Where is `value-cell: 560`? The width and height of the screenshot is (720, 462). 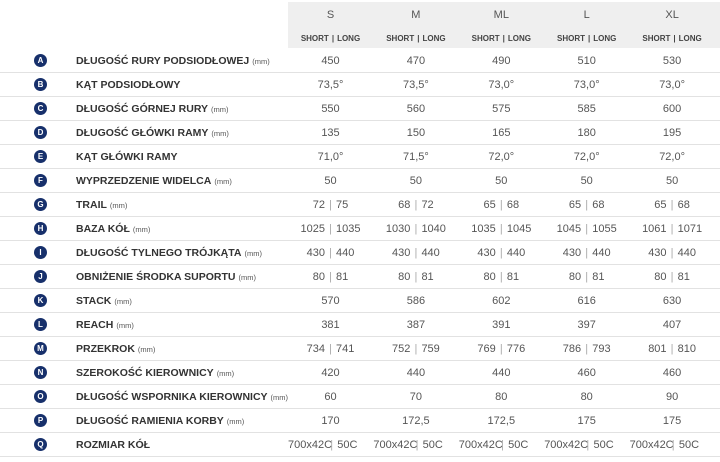 value-cell: 560 is located at coordinates (415, 109).